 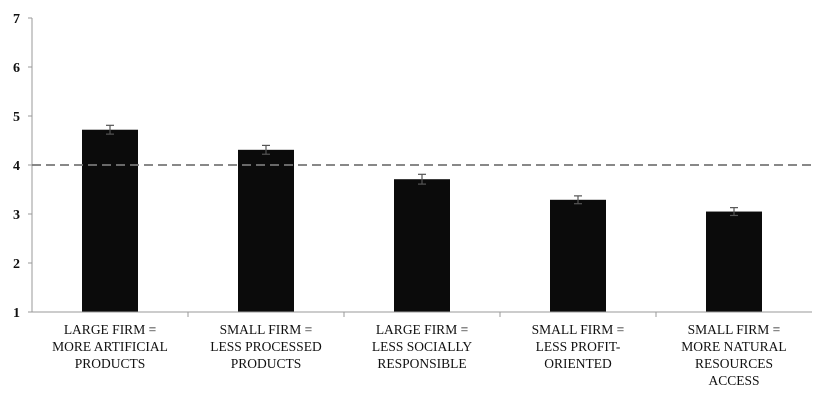 I want to click on y-tick-label: 6, so click(x=16, y=68).